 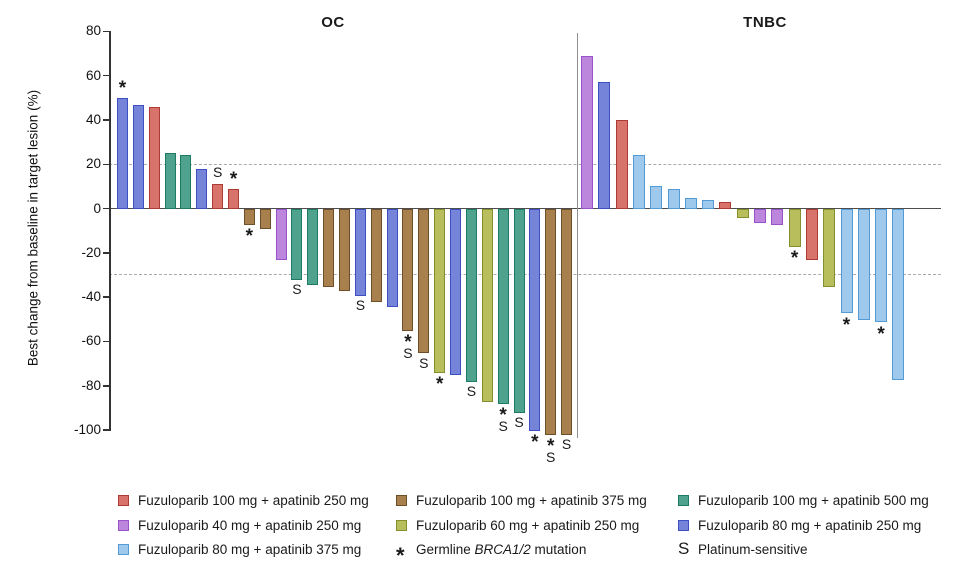 I want to click on legend-label-red250: Fuzuloparib 100 mg + apatinib 250 mg, so click(x=253, y=500).